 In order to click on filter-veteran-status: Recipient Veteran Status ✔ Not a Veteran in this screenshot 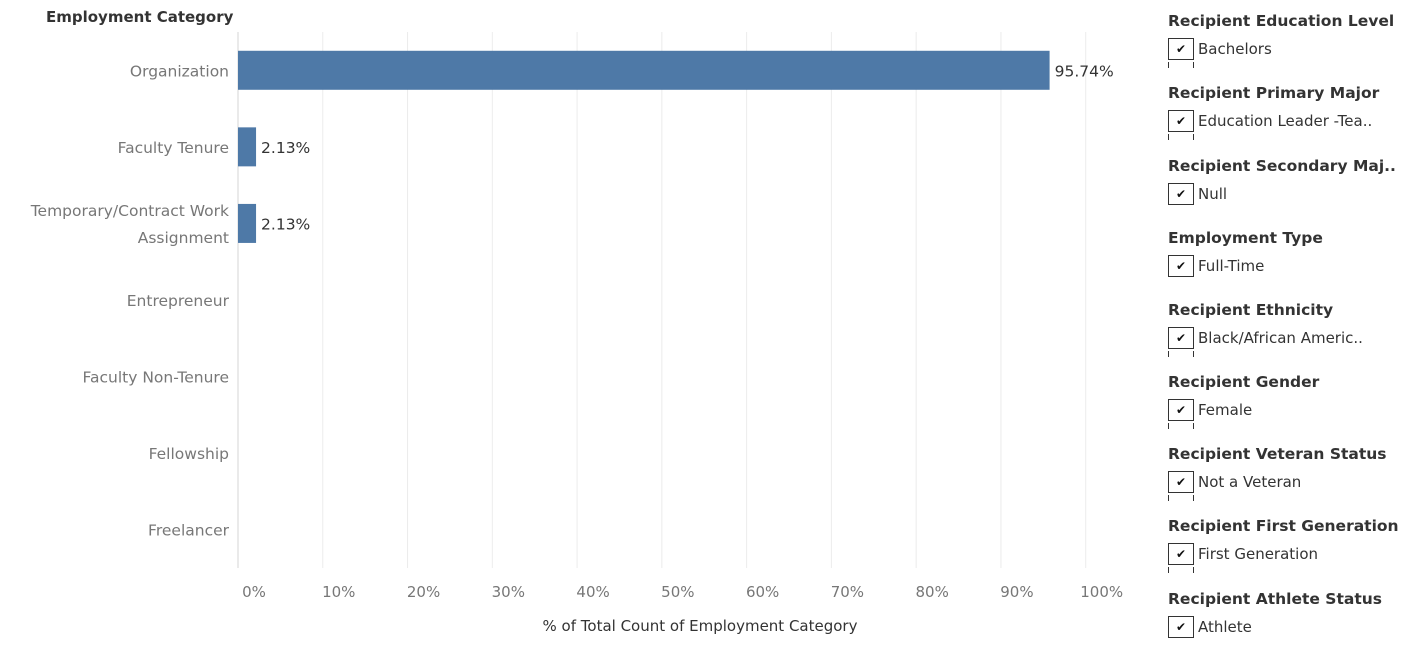, I will do `click(1288, 475)`.